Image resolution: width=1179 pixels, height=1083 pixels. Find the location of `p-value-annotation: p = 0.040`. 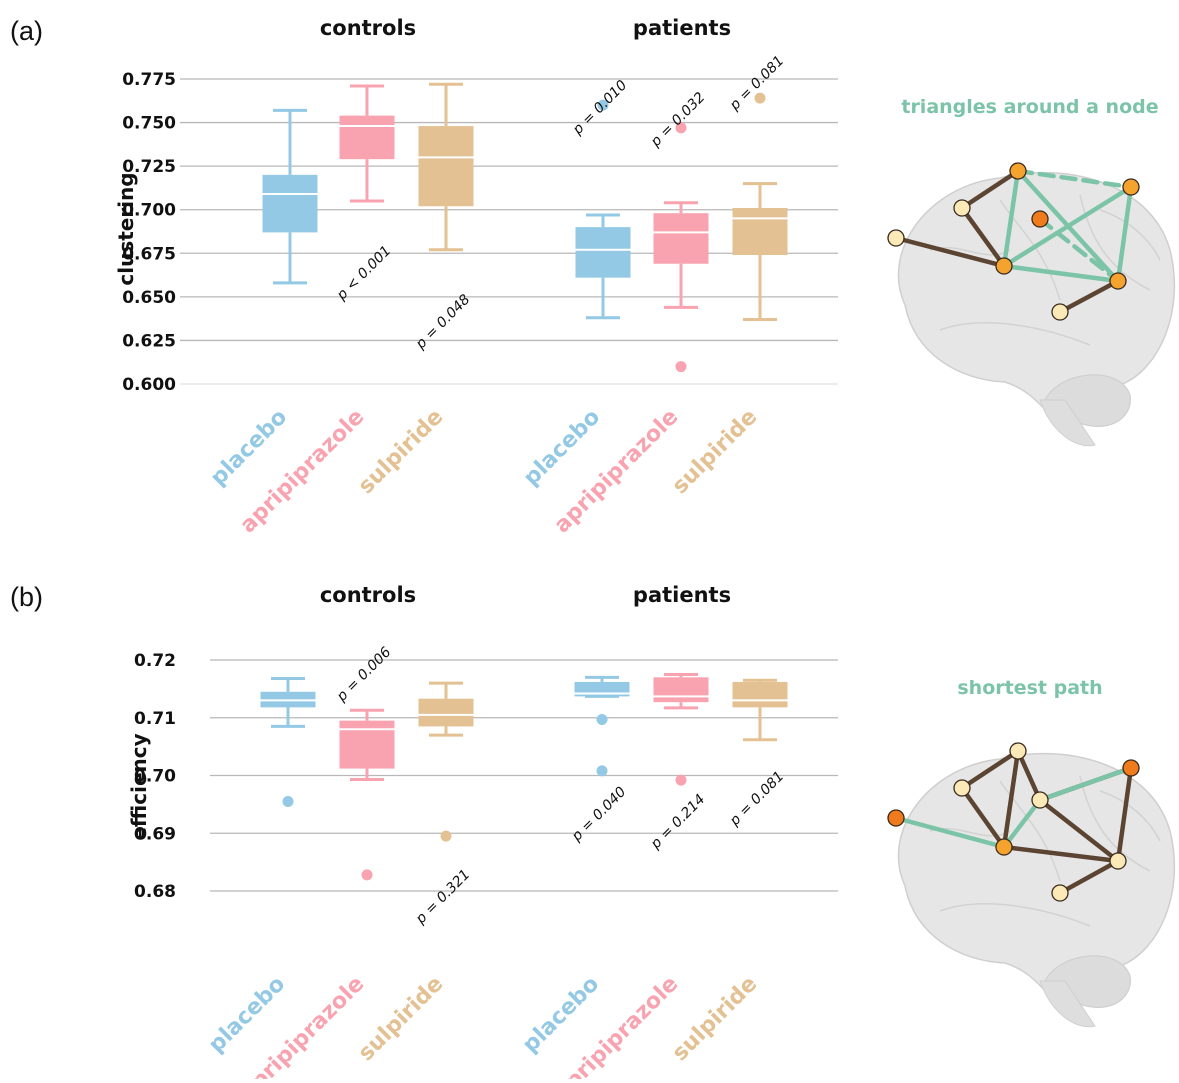

p-value-annotation: p = 0.040 is located at coordinates (598, 814).